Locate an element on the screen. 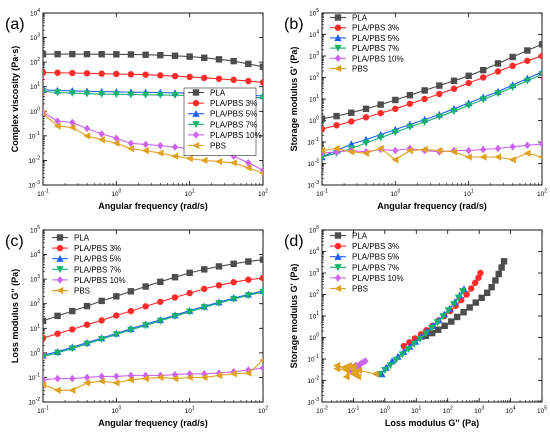 The width and height of the screenshot is (550, 438). x-tick-label: 10¹ is located at coordinates (190, 194).